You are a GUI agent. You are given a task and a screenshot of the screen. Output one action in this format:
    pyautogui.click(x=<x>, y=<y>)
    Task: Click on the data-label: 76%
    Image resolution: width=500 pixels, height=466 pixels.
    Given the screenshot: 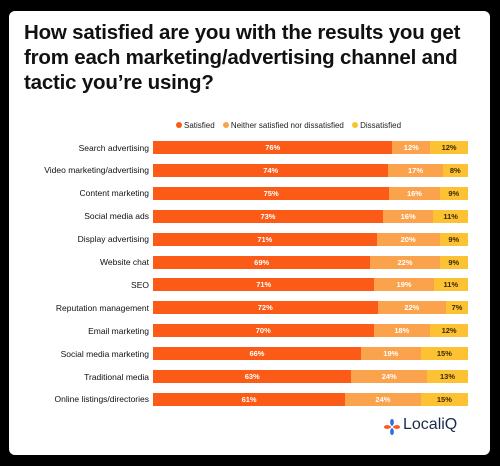 What is the action you would take?
    pyautogui.click(x=273, y=147)
    